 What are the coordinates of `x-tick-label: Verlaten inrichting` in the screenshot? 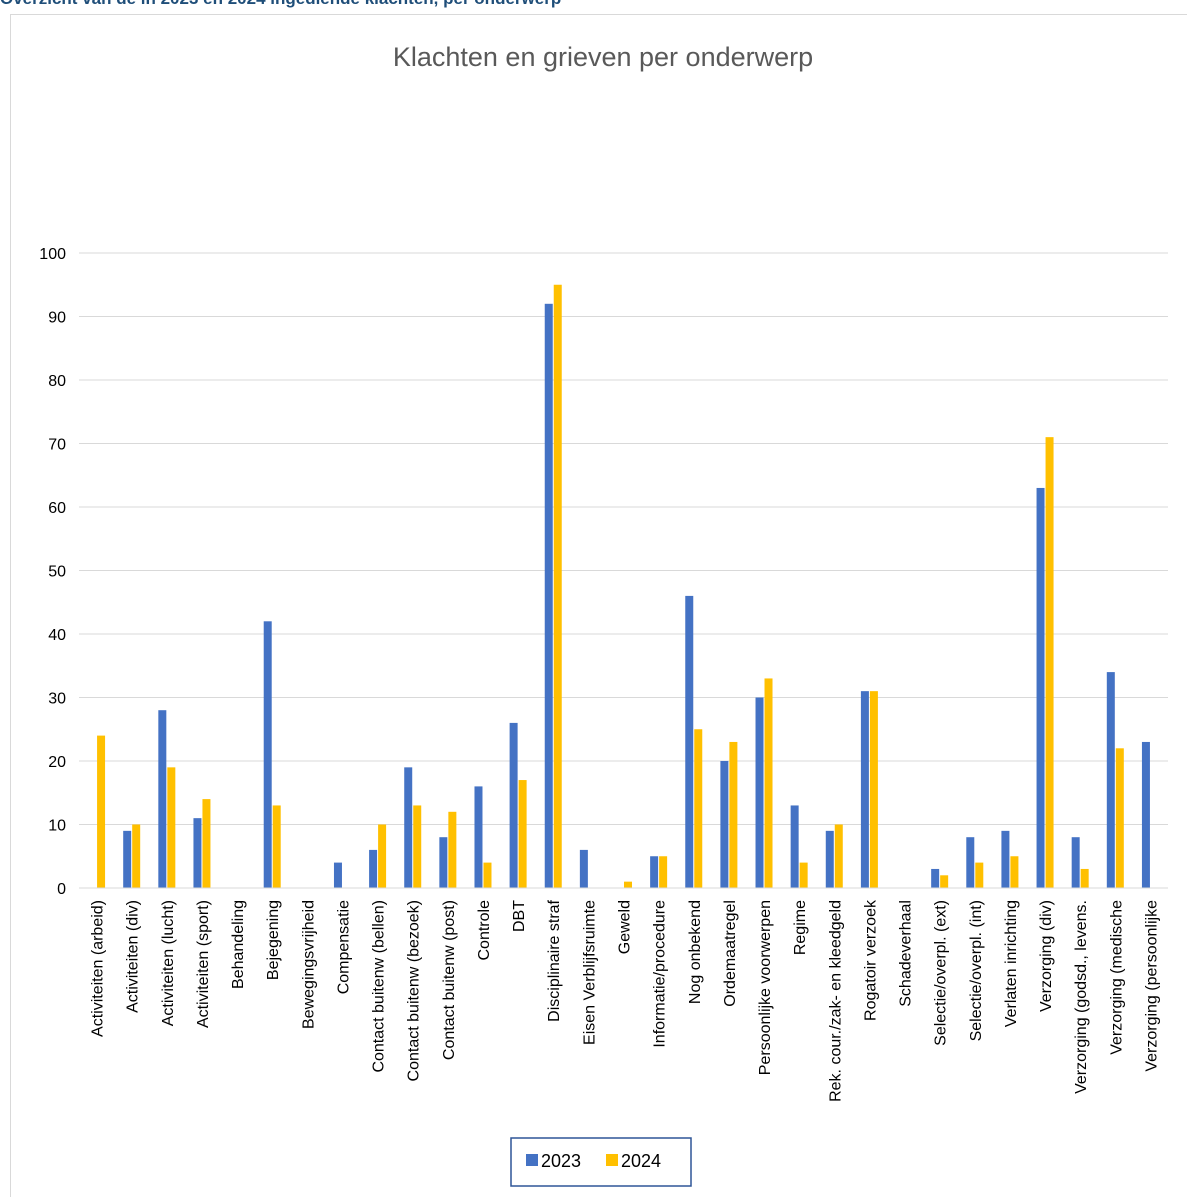 It's located at (1011, 963).